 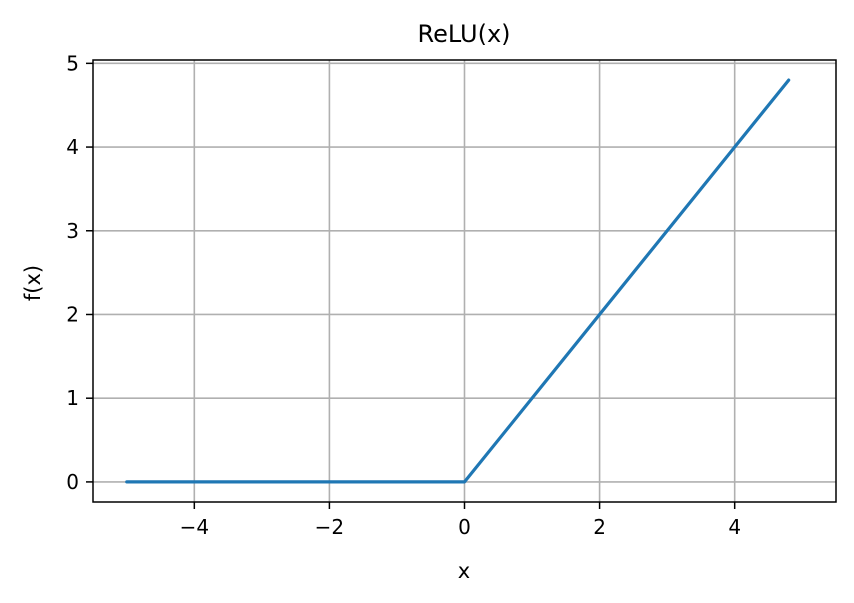 What do you see at coordinates (463, 34) in the screenshot?
I see `chart-title: ReLU(x)` at bounding box center [463, 34].